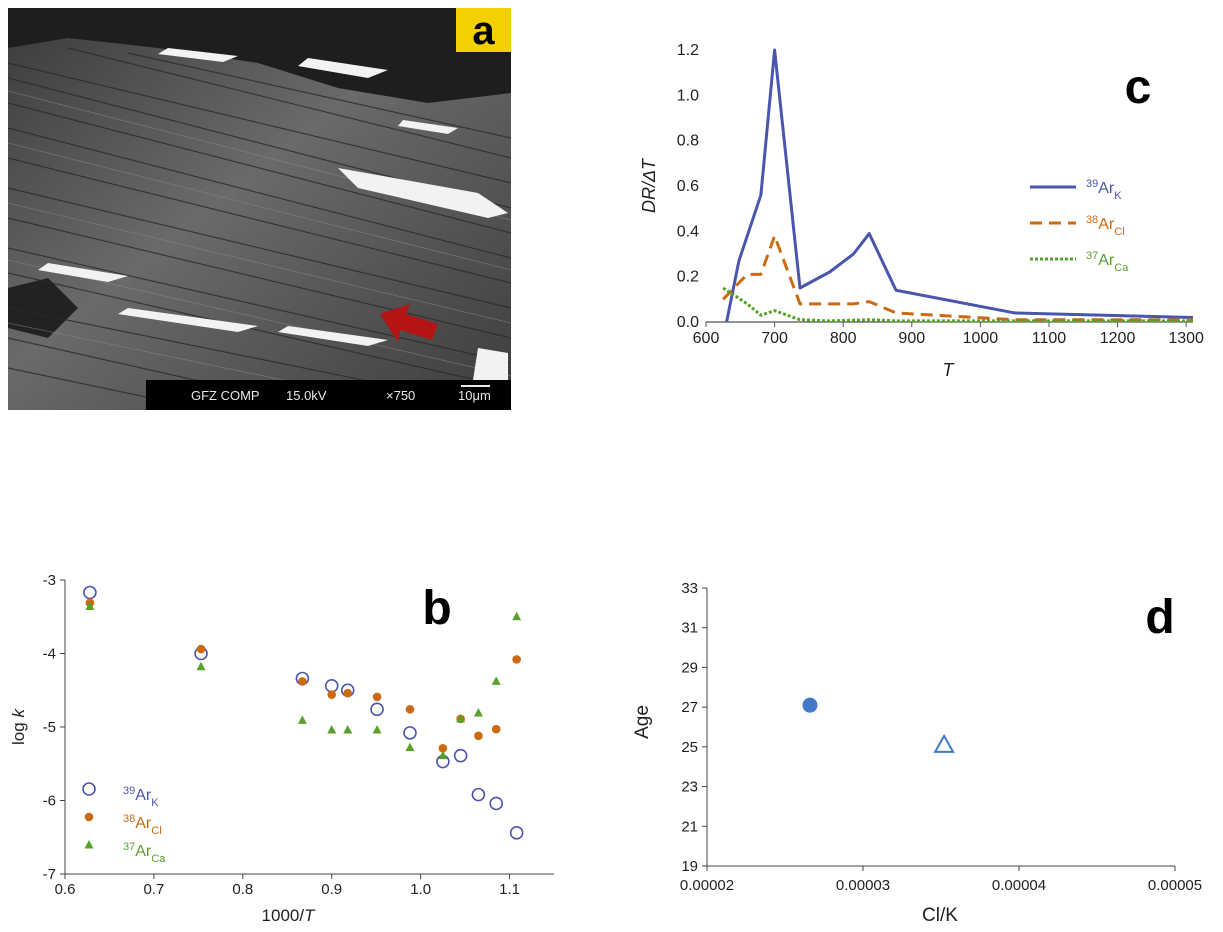  What do you see at coordinates (509, 889) in the screenshot?
I see `panel-b-x-tick-label: 1.1` at bounding box center [509, 889].